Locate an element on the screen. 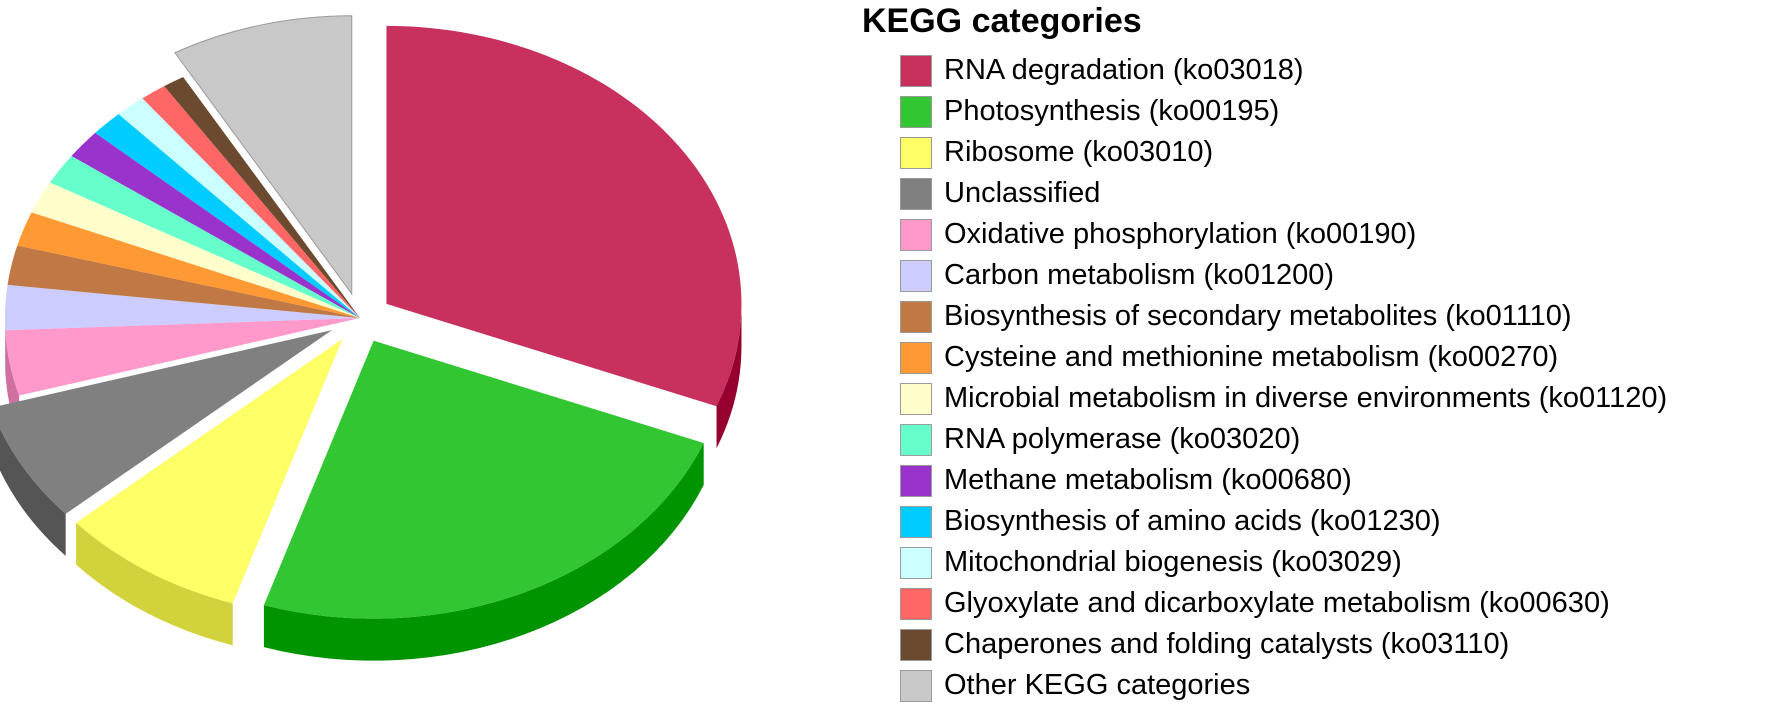  legend-item: Mitochondrial biogenesis (ko03029) is located at coordinates (1283, 562).